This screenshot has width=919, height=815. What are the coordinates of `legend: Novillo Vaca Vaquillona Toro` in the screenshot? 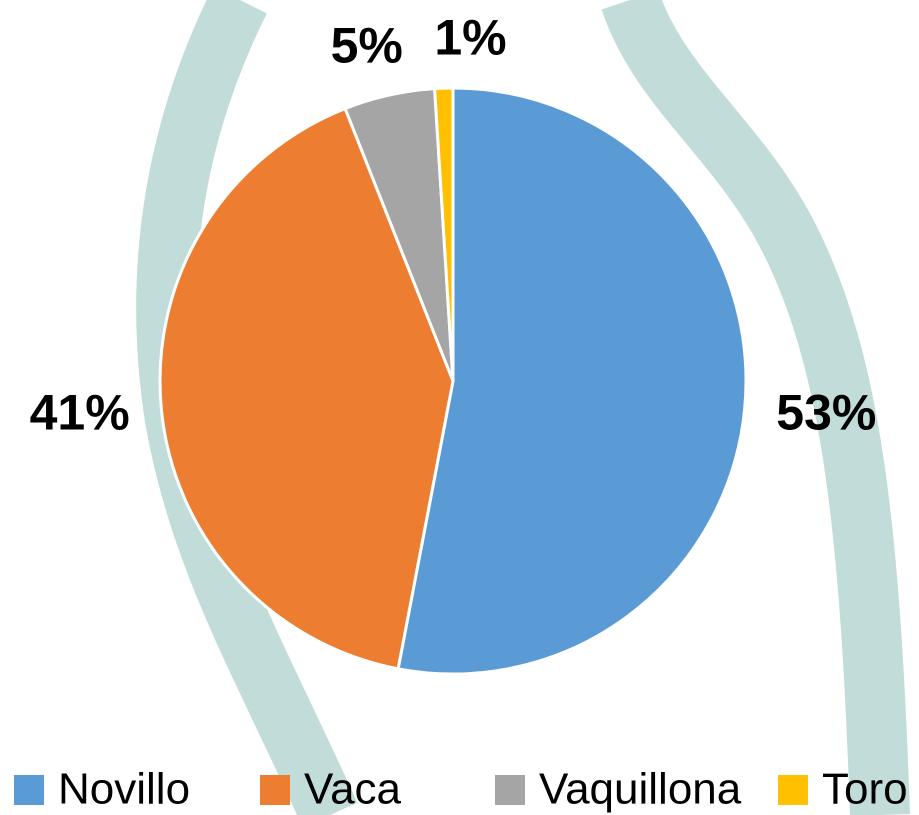 It's located at (461, 789).